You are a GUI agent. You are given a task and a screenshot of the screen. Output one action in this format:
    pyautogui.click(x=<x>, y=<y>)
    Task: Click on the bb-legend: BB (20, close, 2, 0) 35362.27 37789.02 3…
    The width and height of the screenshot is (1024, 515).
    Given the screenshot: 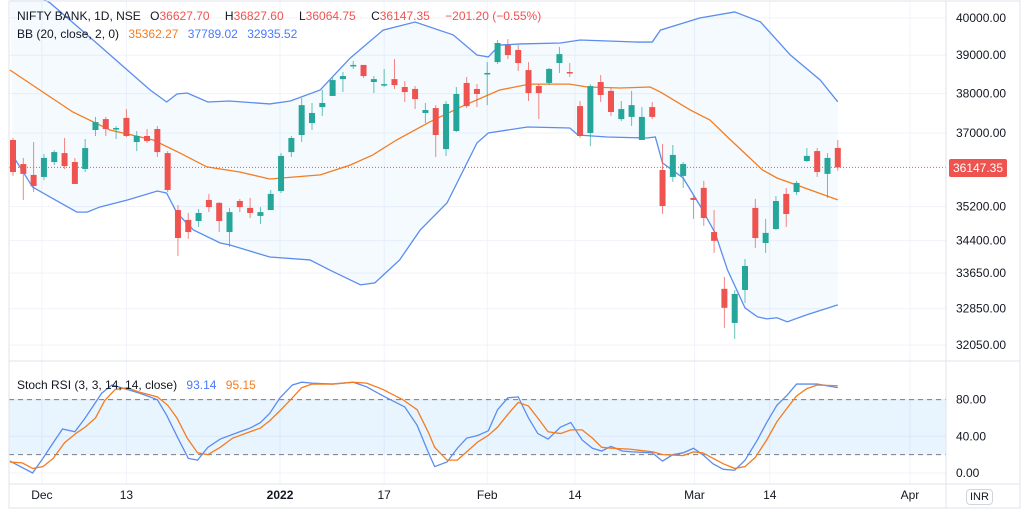 What is the action you would take?
    pyautogui.click(x=160, y=34)
    